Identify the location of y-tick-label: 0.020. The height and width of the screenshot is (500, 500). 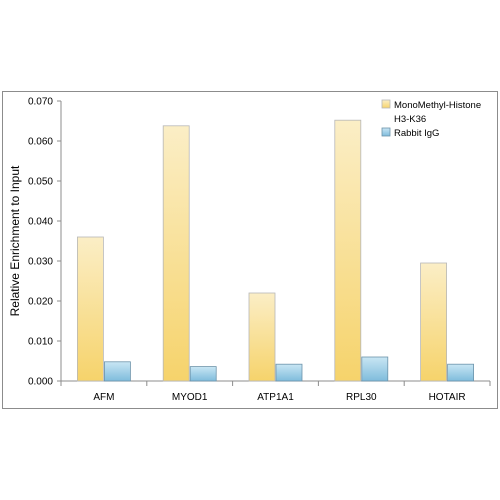
(40, 302).